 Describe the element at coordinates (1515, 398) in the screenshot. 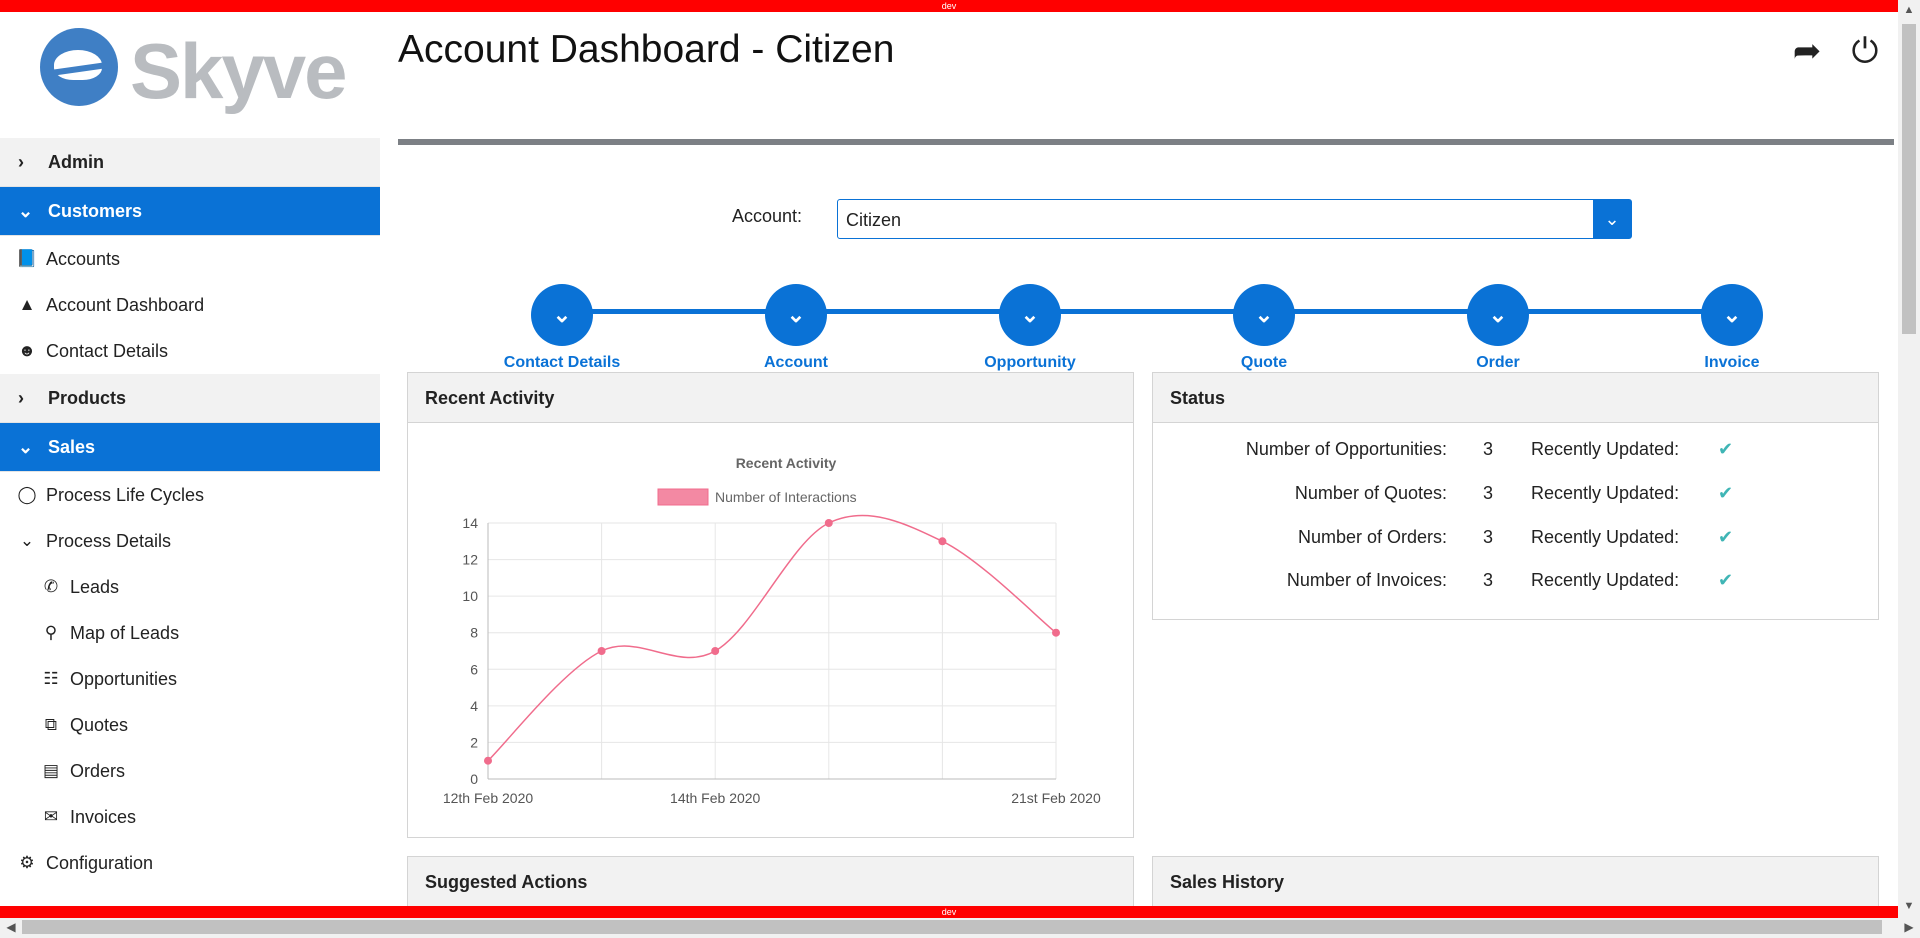

I see `panel-title: Status` at that location.